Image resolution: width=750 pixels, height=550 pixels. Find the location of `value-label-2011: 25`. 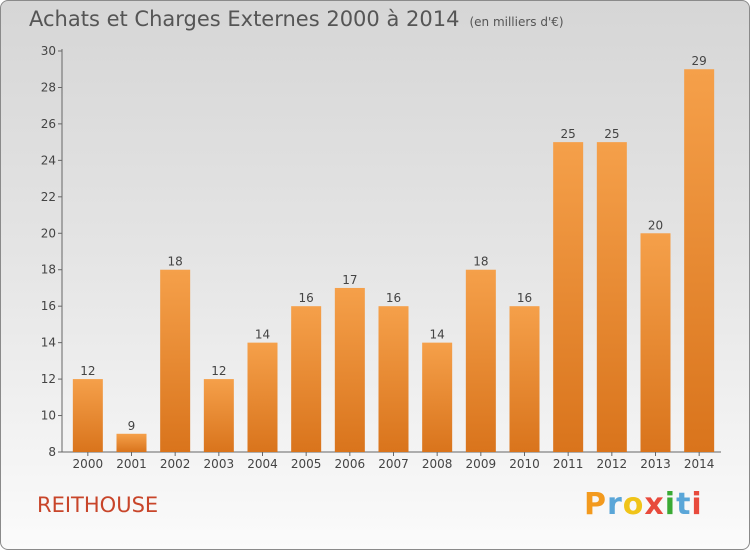

value-label-2011: 25 is located at coordinates (568, 134).